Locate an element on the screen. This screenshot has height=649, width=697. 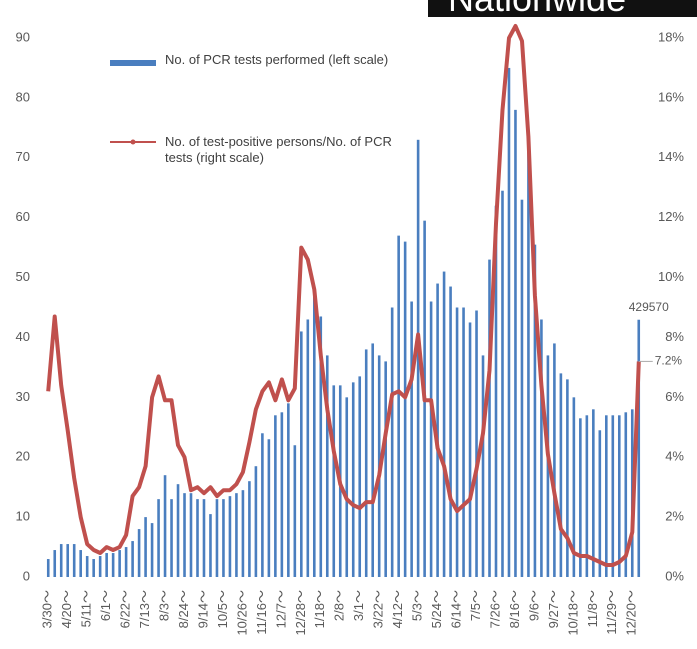
x-tick-label: 8/3～ is located at coordinates (163, 605).